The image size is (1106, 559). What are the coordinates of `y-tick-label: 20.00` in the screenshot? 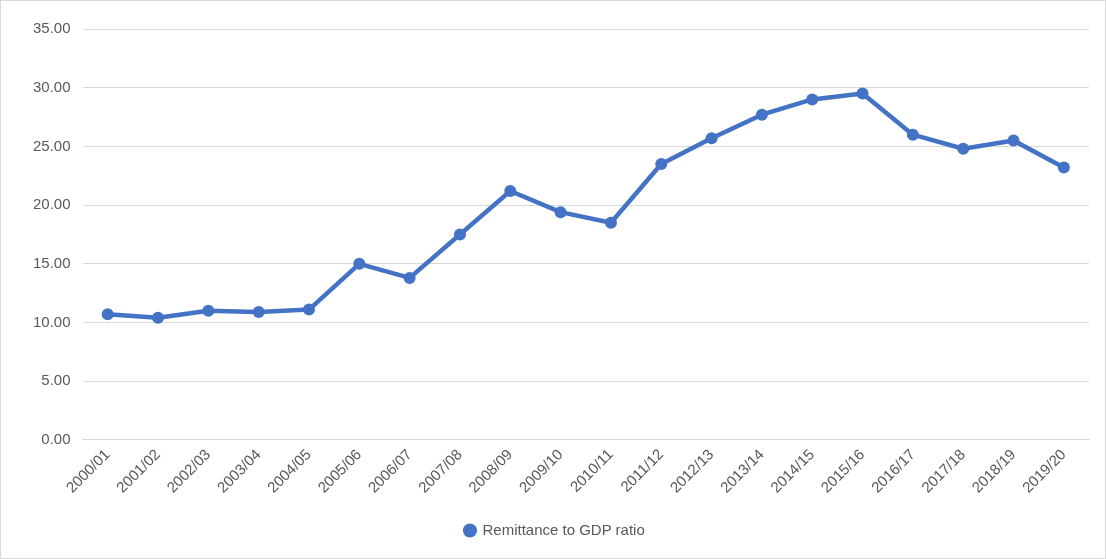 It's located at (51, 204).